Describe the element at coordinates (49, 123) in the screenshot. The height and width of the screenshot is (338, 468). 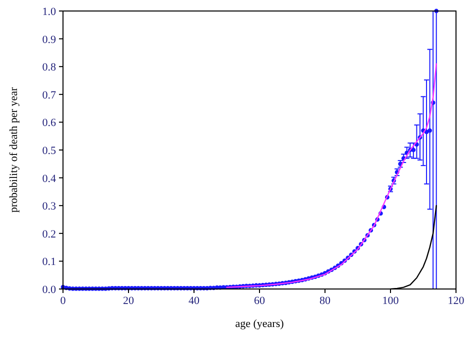
I see `y-tick-label: 0.6` at that location.